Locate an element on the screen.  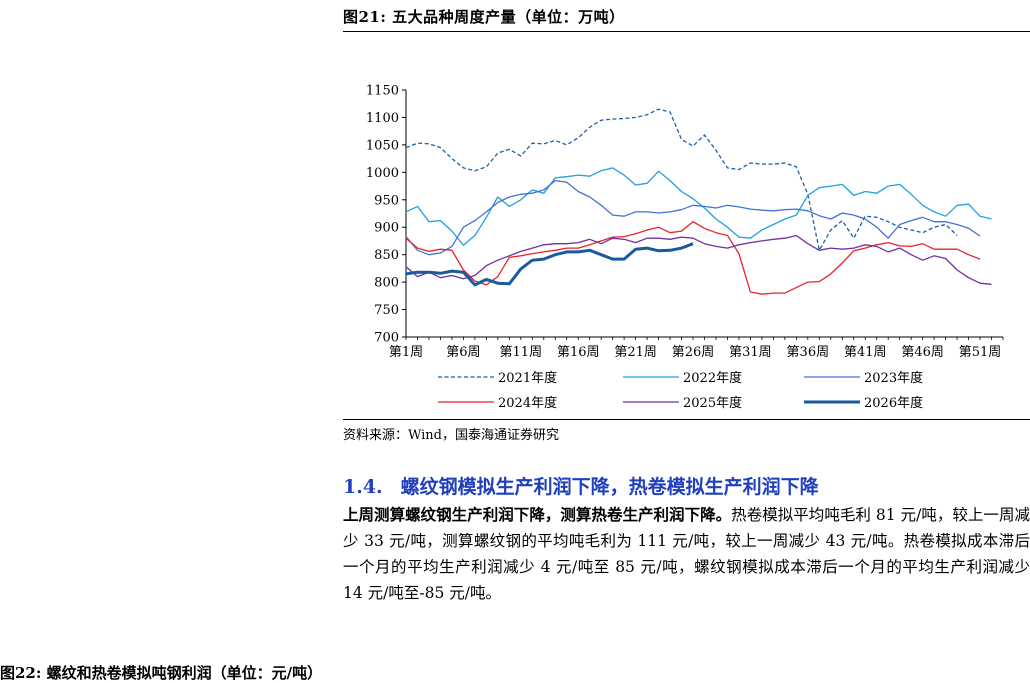
y-tick-label: 950 is located at coordinates (386, 200).